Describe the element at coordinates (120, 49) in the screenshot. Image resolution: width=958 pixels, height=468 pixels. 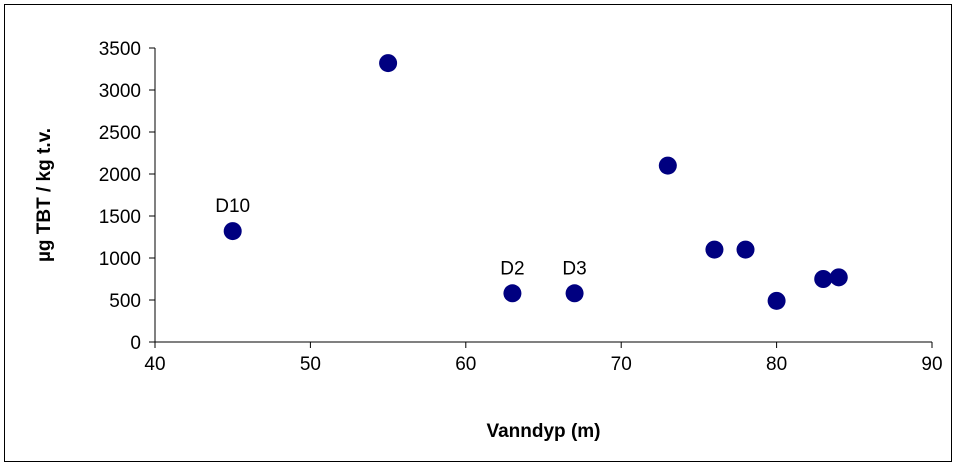
I see `y-tick-label: 3500` at that location.